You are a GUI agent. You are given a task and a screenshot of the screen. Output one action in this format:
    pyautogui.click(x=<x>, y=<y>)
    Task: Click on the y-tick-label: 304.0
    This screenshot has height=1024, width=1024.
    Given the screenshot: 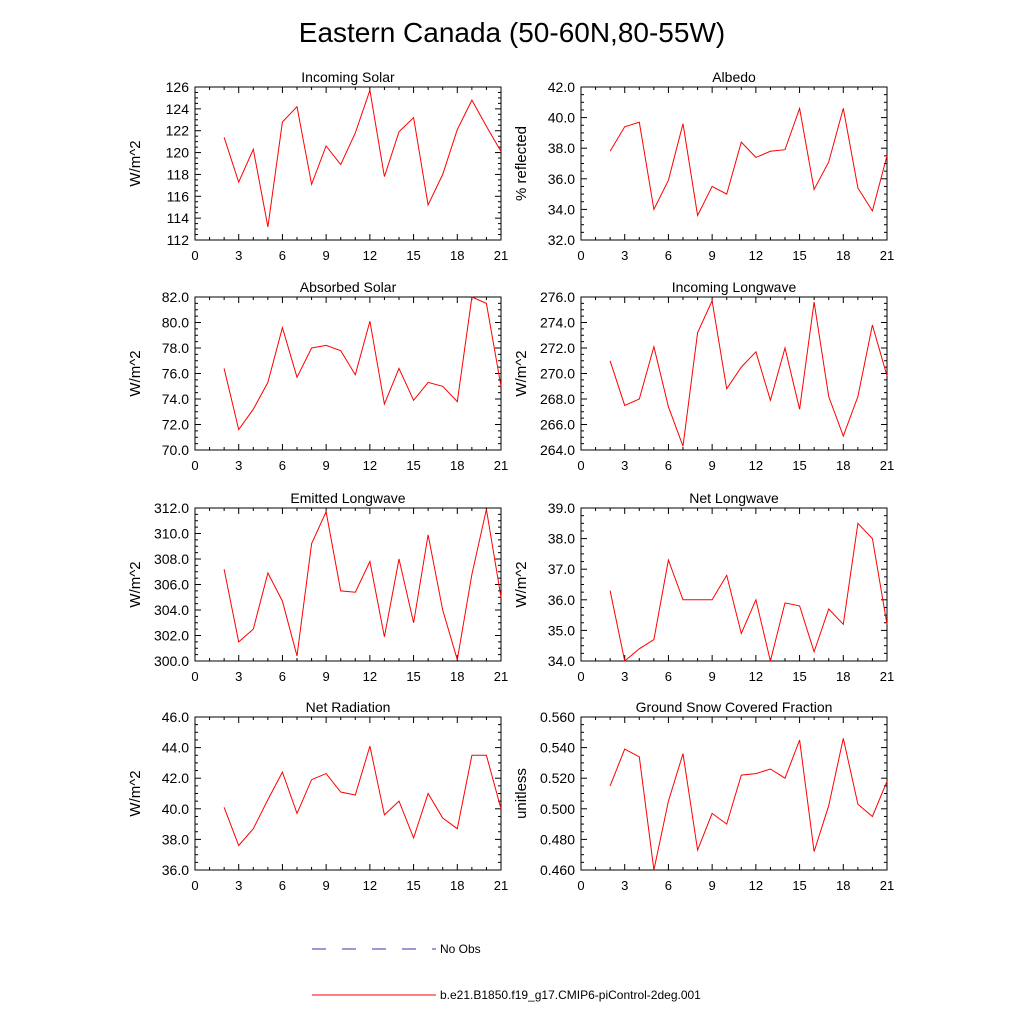 What is the action you would take?
    pyautogui.click(x=171, y=610)
    